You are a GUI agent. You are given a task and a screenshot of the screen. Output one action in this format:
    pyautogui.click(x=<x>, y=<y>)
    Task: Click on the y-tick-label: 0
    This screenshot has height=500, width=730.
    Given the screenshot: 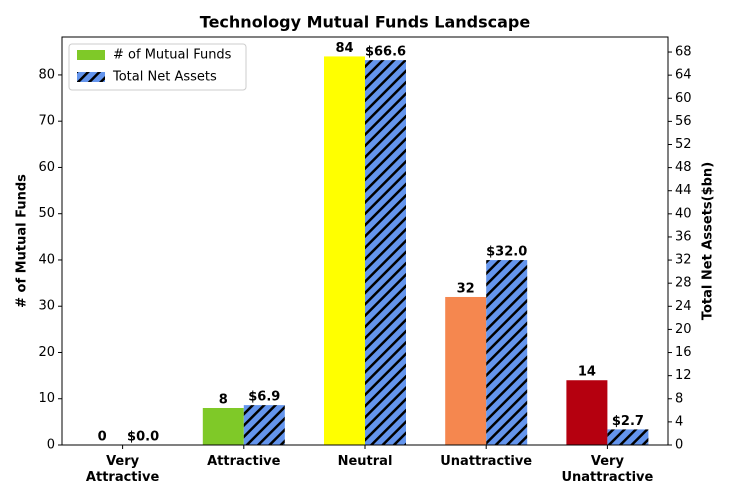 What is the action you would take?
    pyautogui.click(x=51, y=445)
    